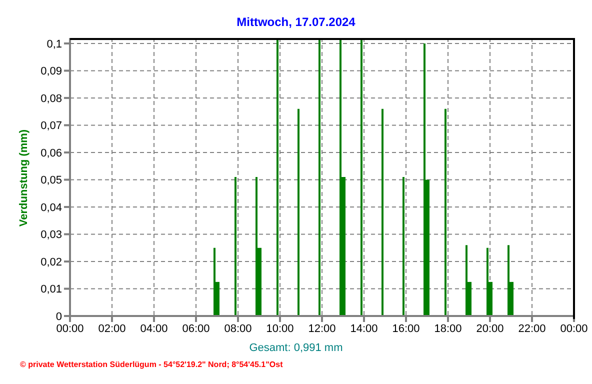 Image resolution: width=592 pixels, height=384 pixels. Describe the element at coordinates (51, 72) in the screenshot. I see `y-tick-label: 0,09` at that location.